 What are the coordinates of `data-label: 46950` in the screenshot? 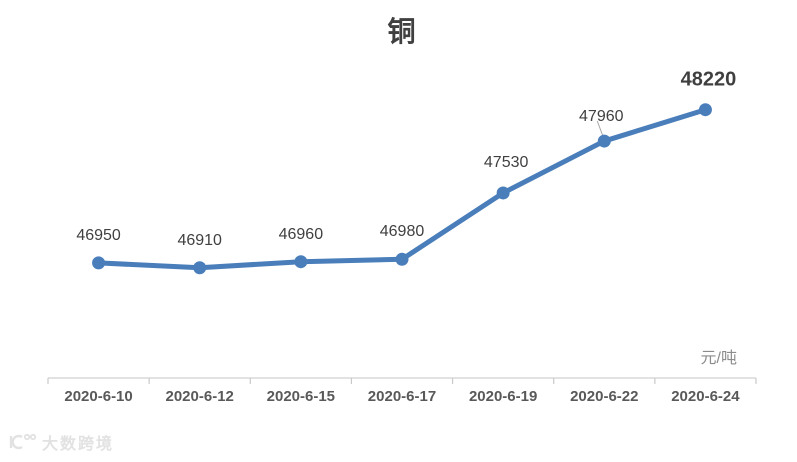 It's located at (98, 235).